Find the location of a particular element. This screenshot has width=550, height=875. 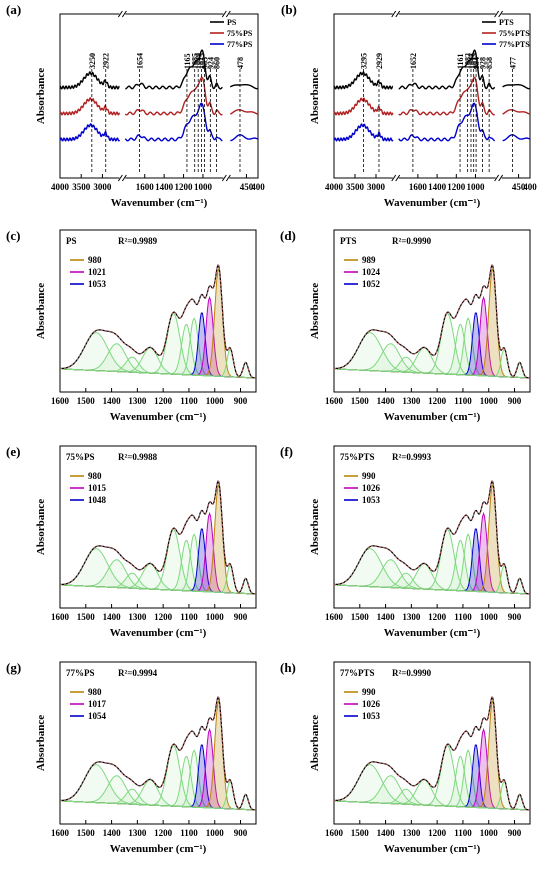

x-tick-label: 4000 is located at coordinates (60, 187).